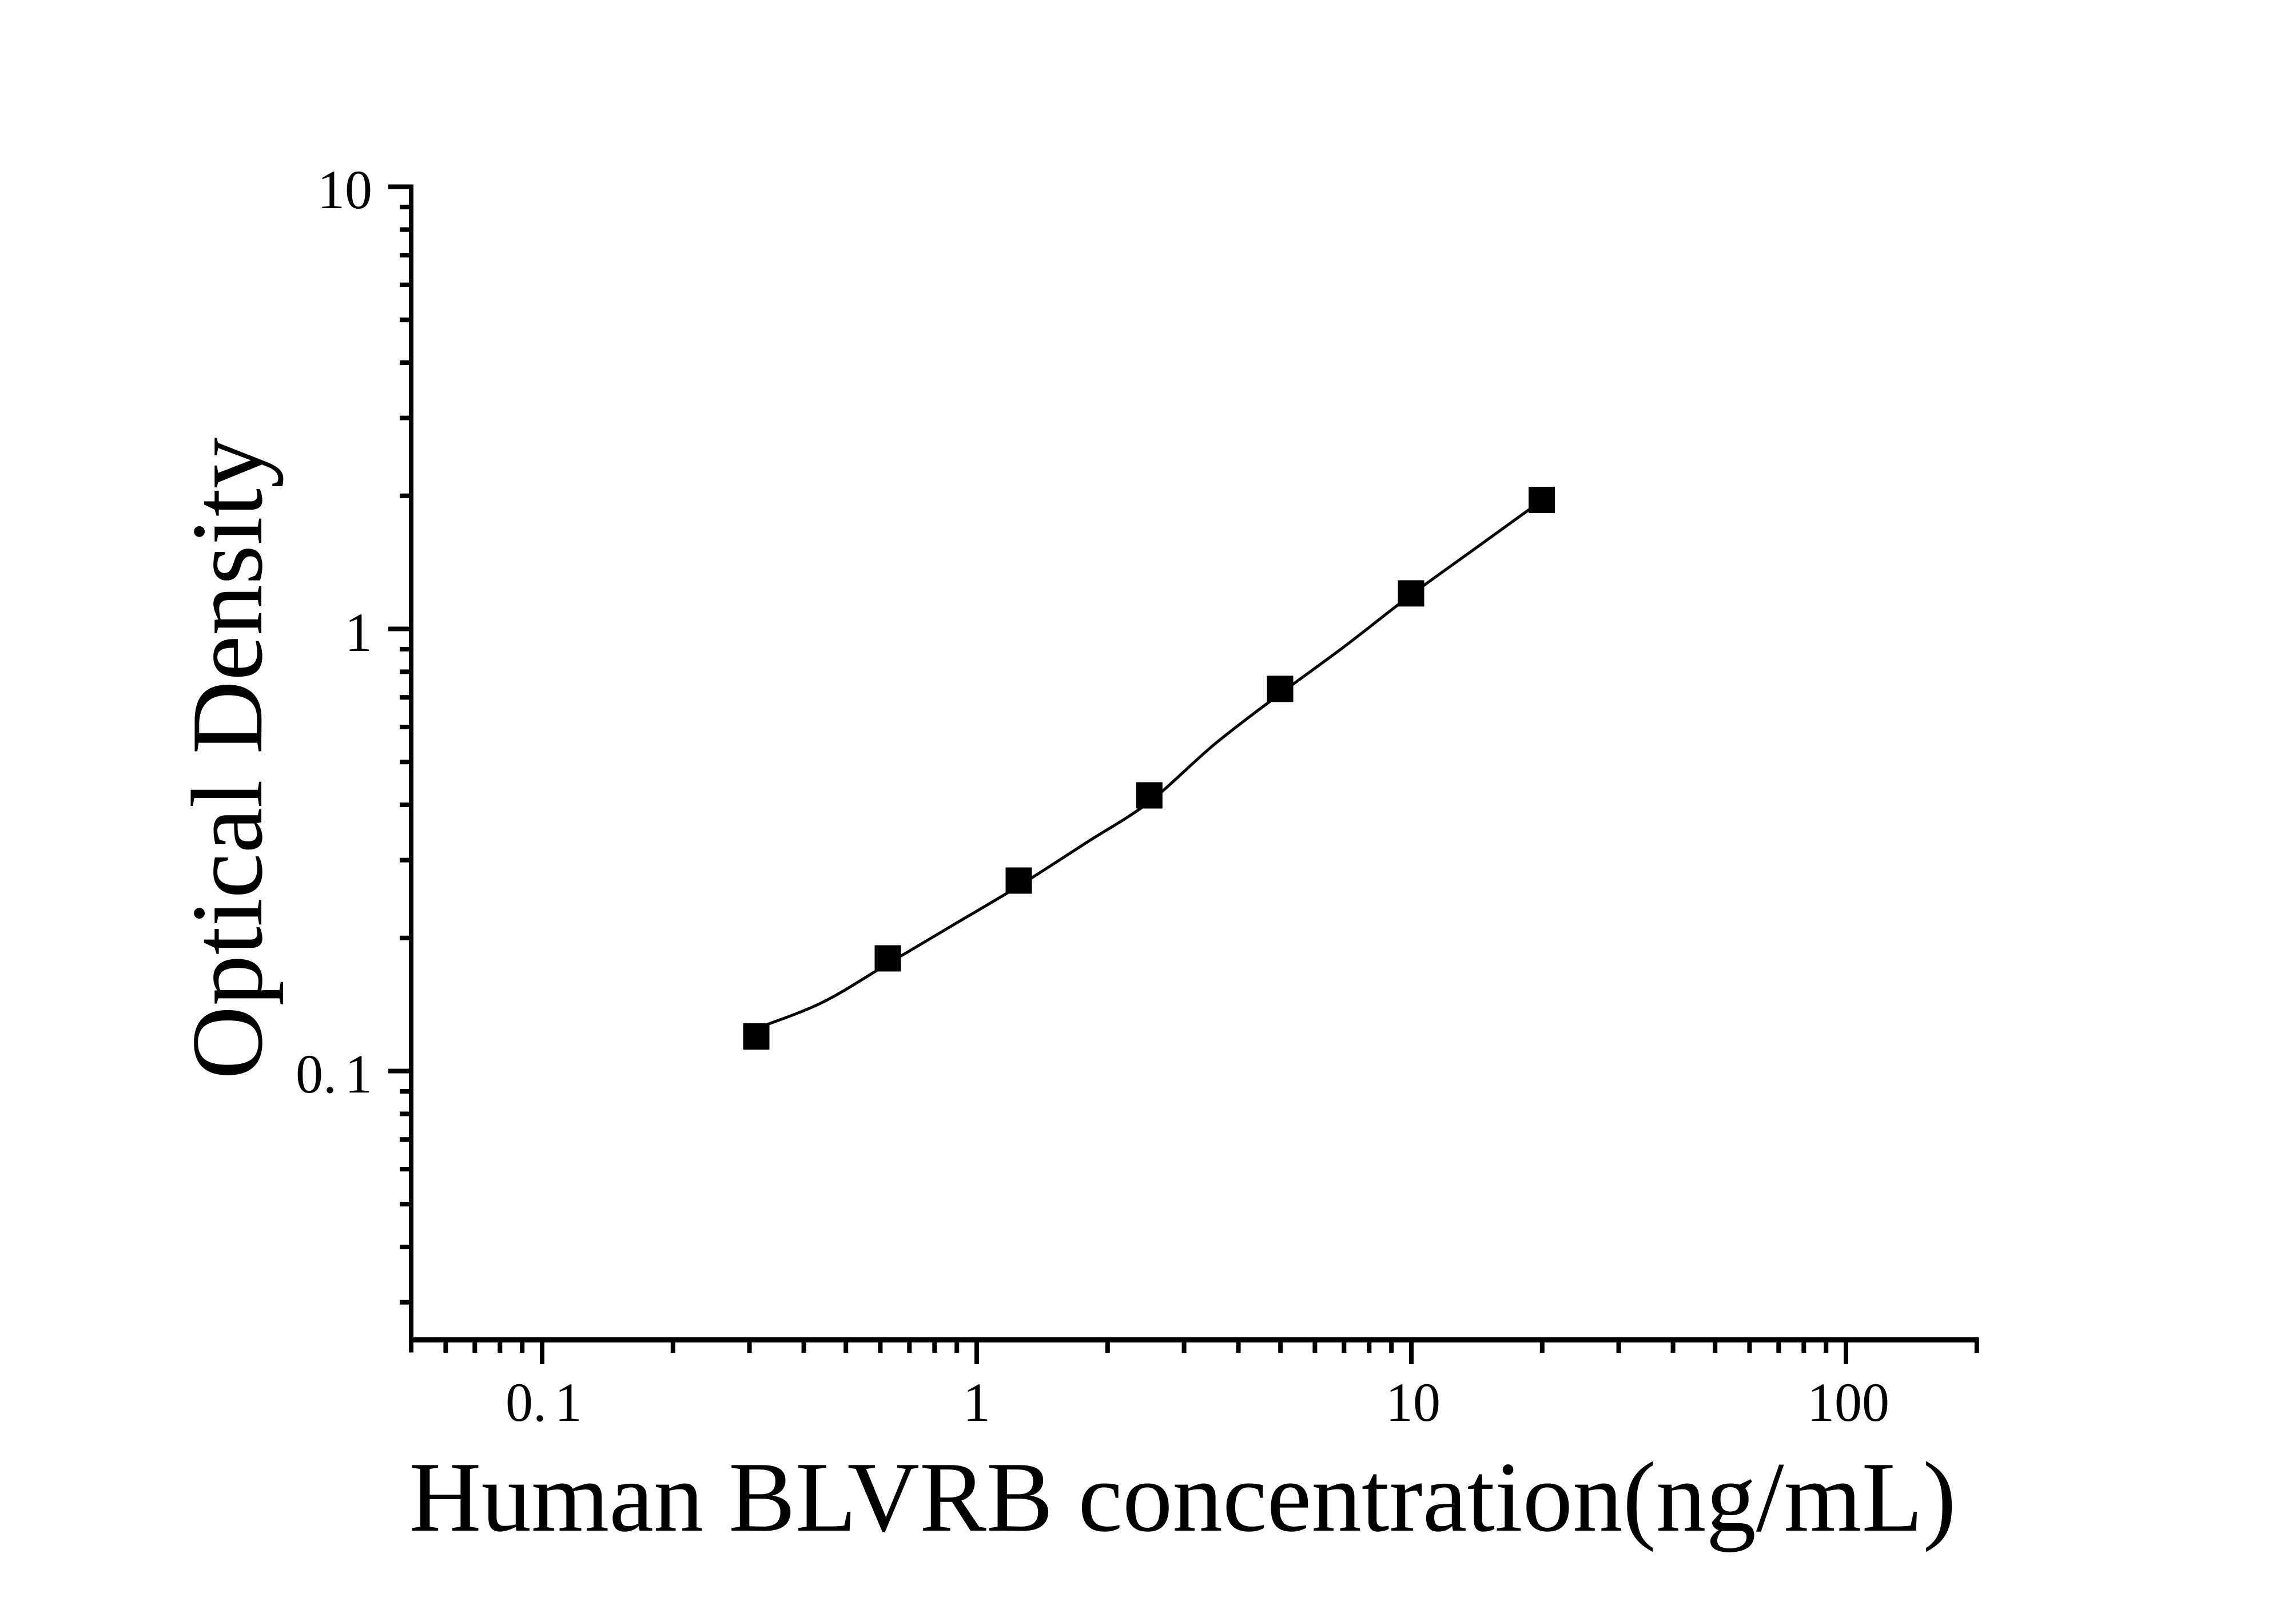 This screenshot has width=2296, height=1605. What do you see at coordinates (227, 758) in the screenshot?
I see `svg-text: Optical Density` at bounding box center [227, 758].